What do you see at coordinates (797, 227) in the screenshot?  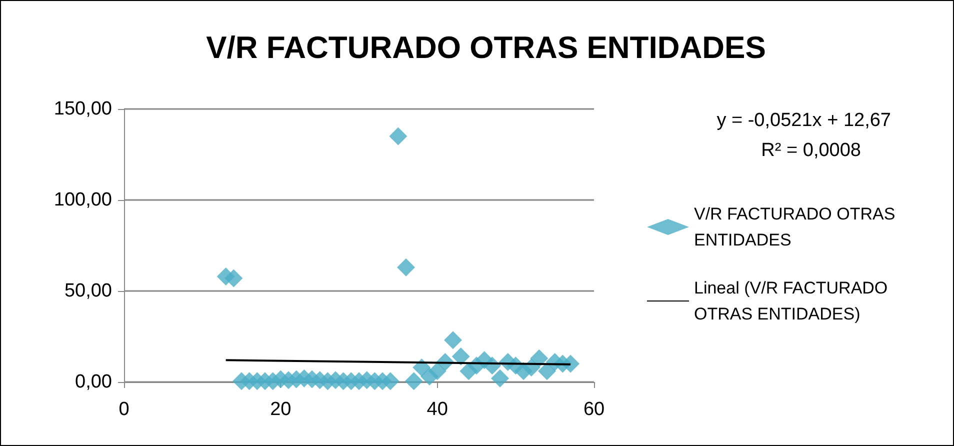 I see `legend-label: V/R FACTURADO OTRAS ENTIDADES` at bounding box center [797, 227].